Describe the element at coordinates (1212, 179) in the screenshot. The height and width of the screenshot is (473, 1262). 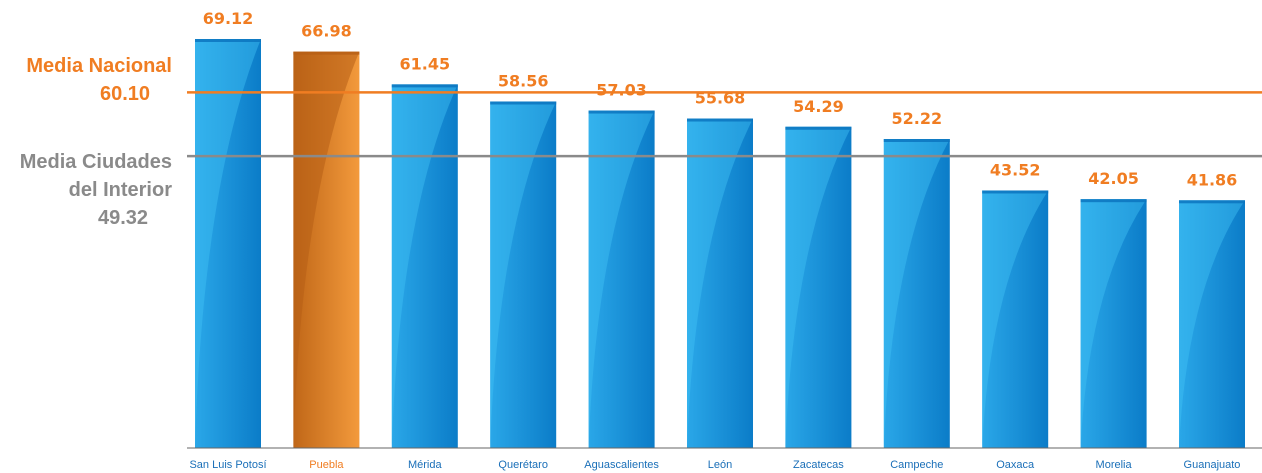
I see `value-label: 41.86` at that location.